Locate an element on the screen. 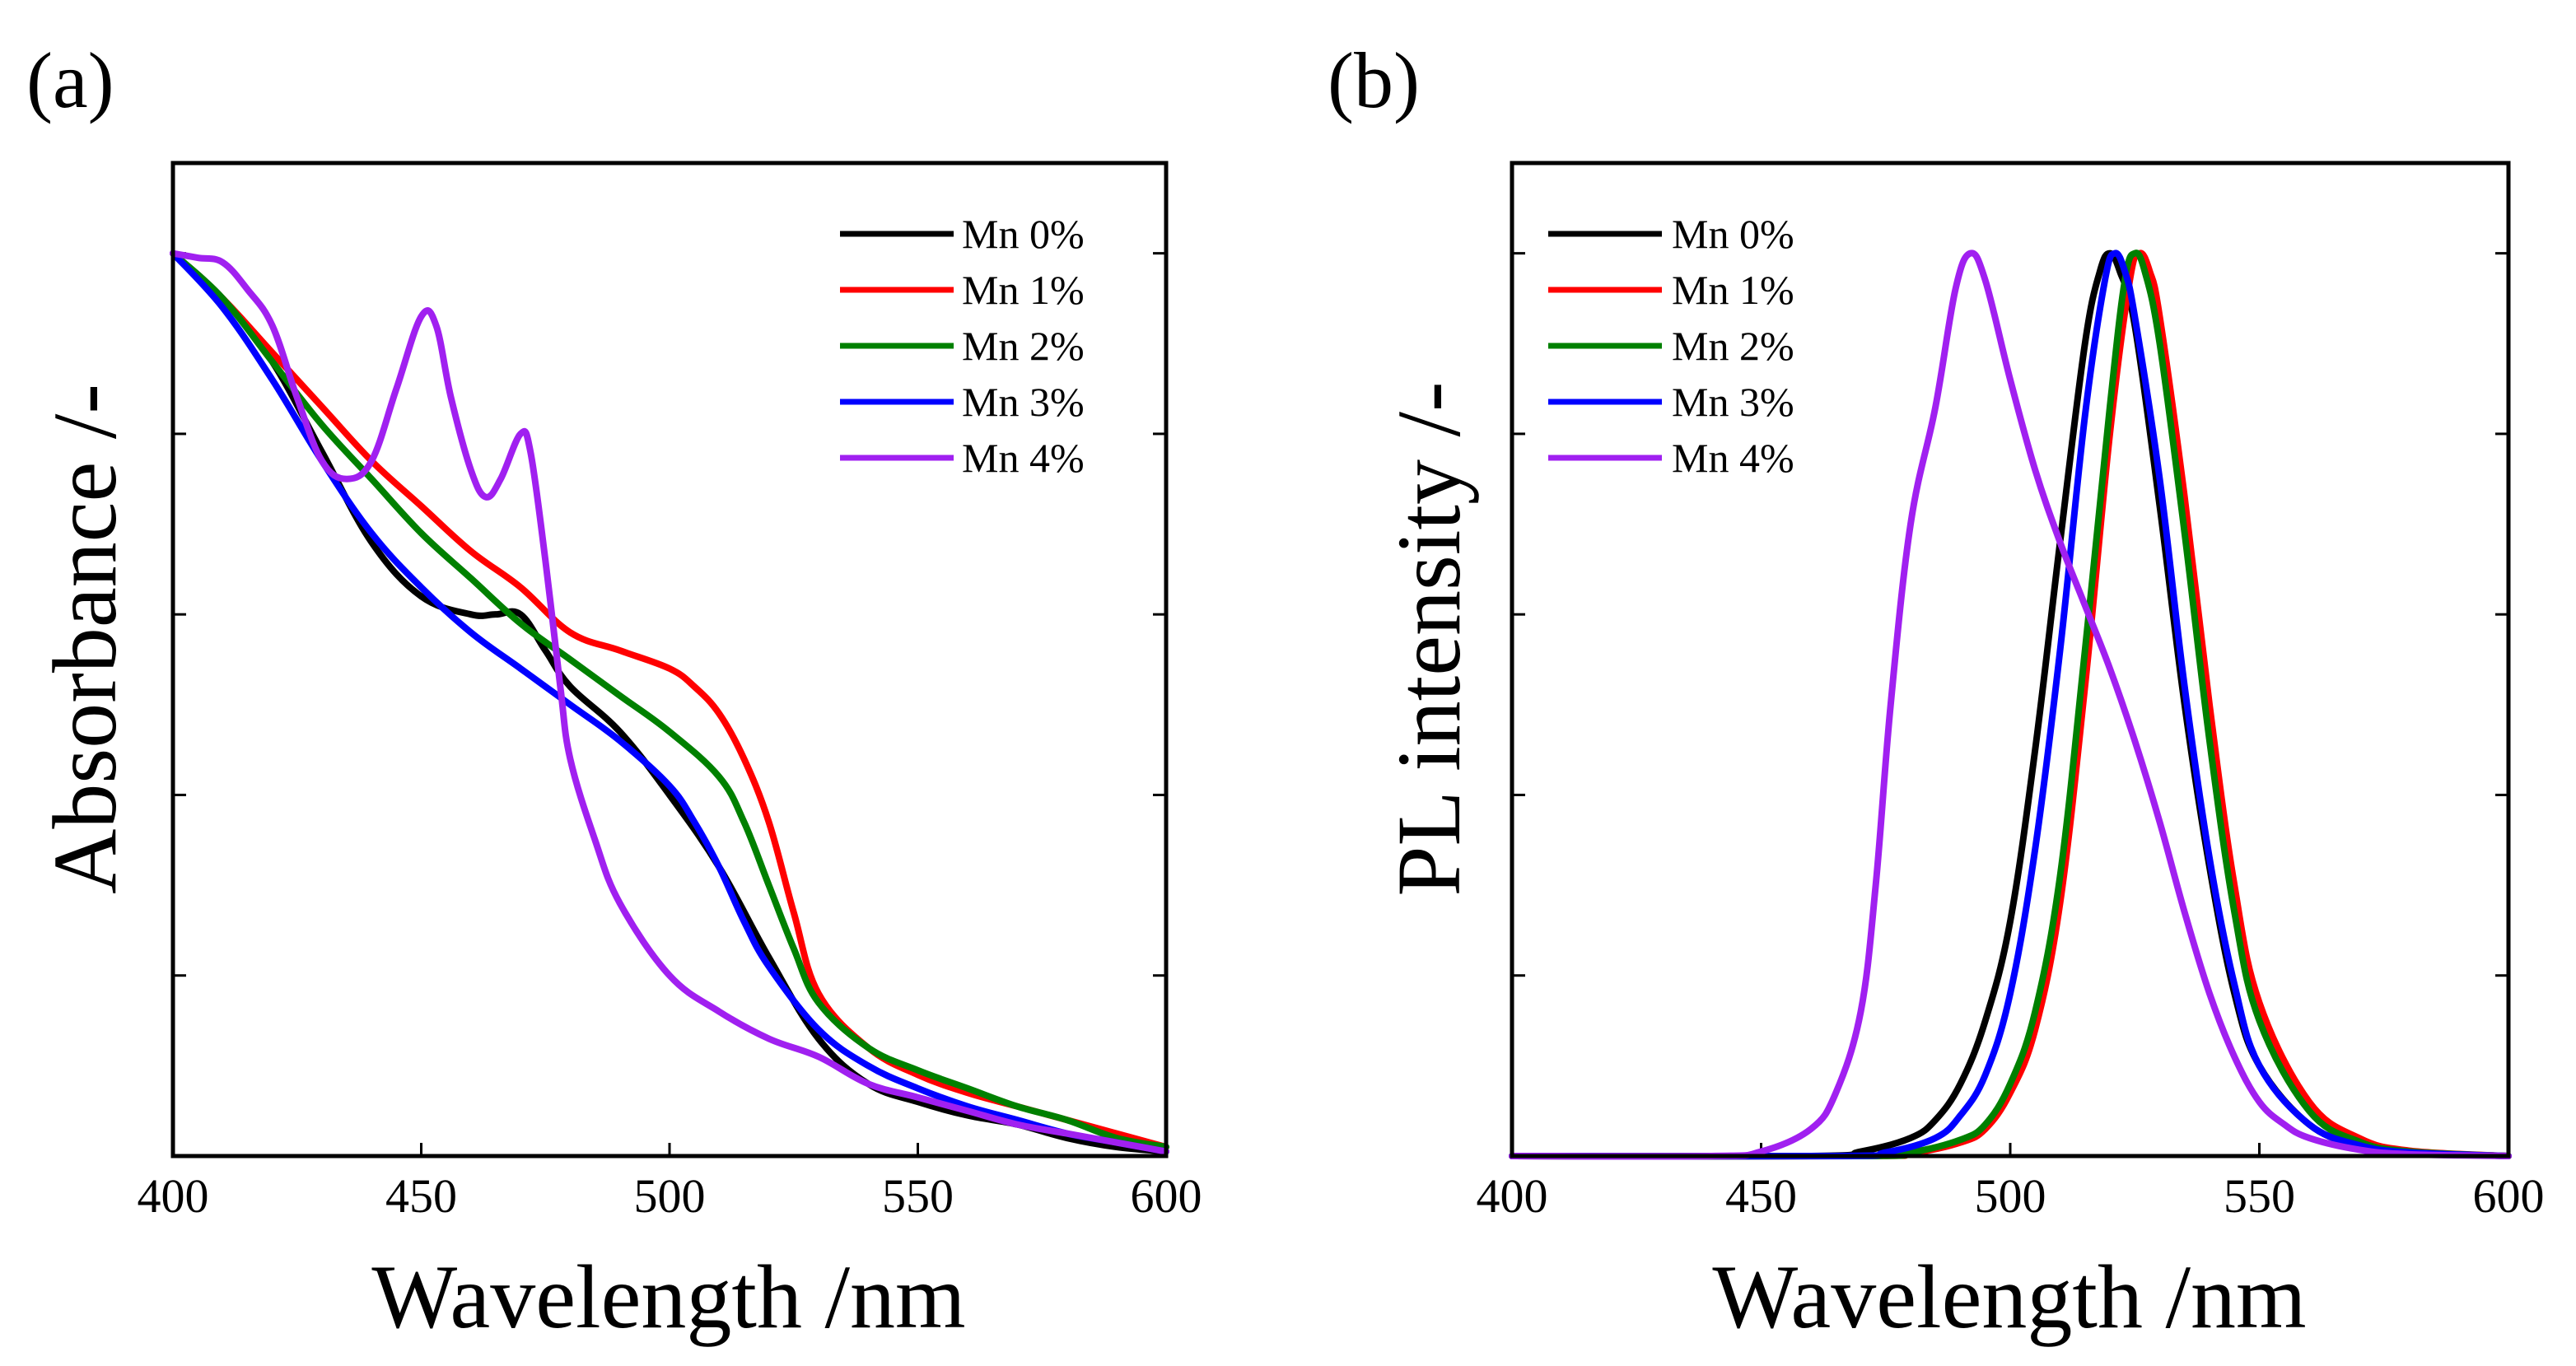 The image size is (2576, 1366). panel-b-y-axis-title: PL intensity /- is located at coordinates (1429, 638).